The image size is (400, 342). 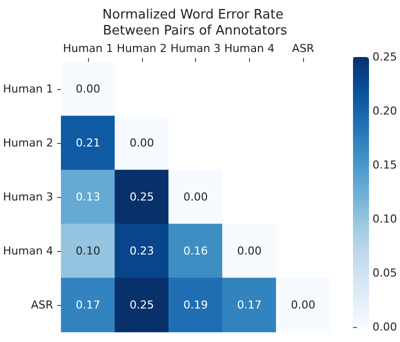 I want to click on y-tick-label: Human 4, so click(x=28, y=251).